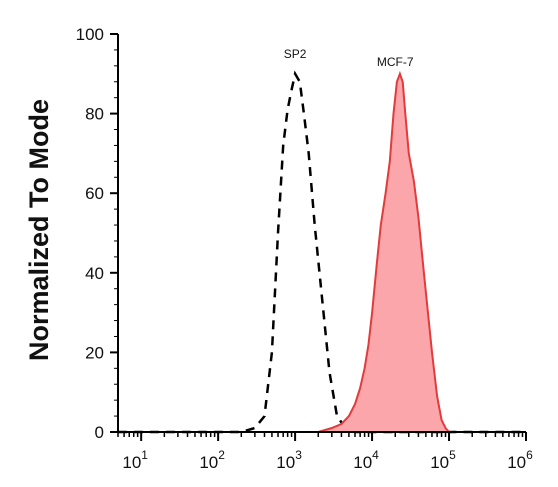  What do you see at coordinates (94, 193) in the screenshot?
I see `y-tick-label: 60` at bounding box center [94, 193].